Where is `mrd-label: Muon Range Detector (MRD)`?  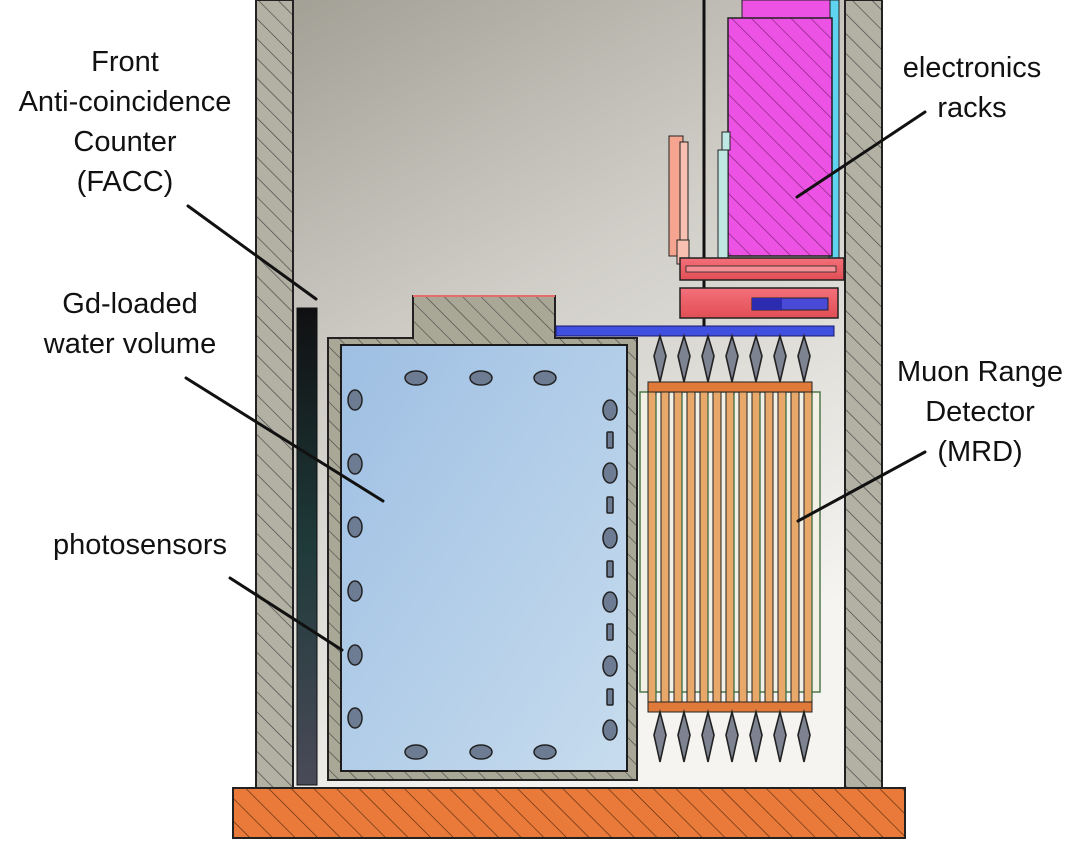
mrd-label: Muon Range Detector (MRD) is located at coordinates (980, 412).